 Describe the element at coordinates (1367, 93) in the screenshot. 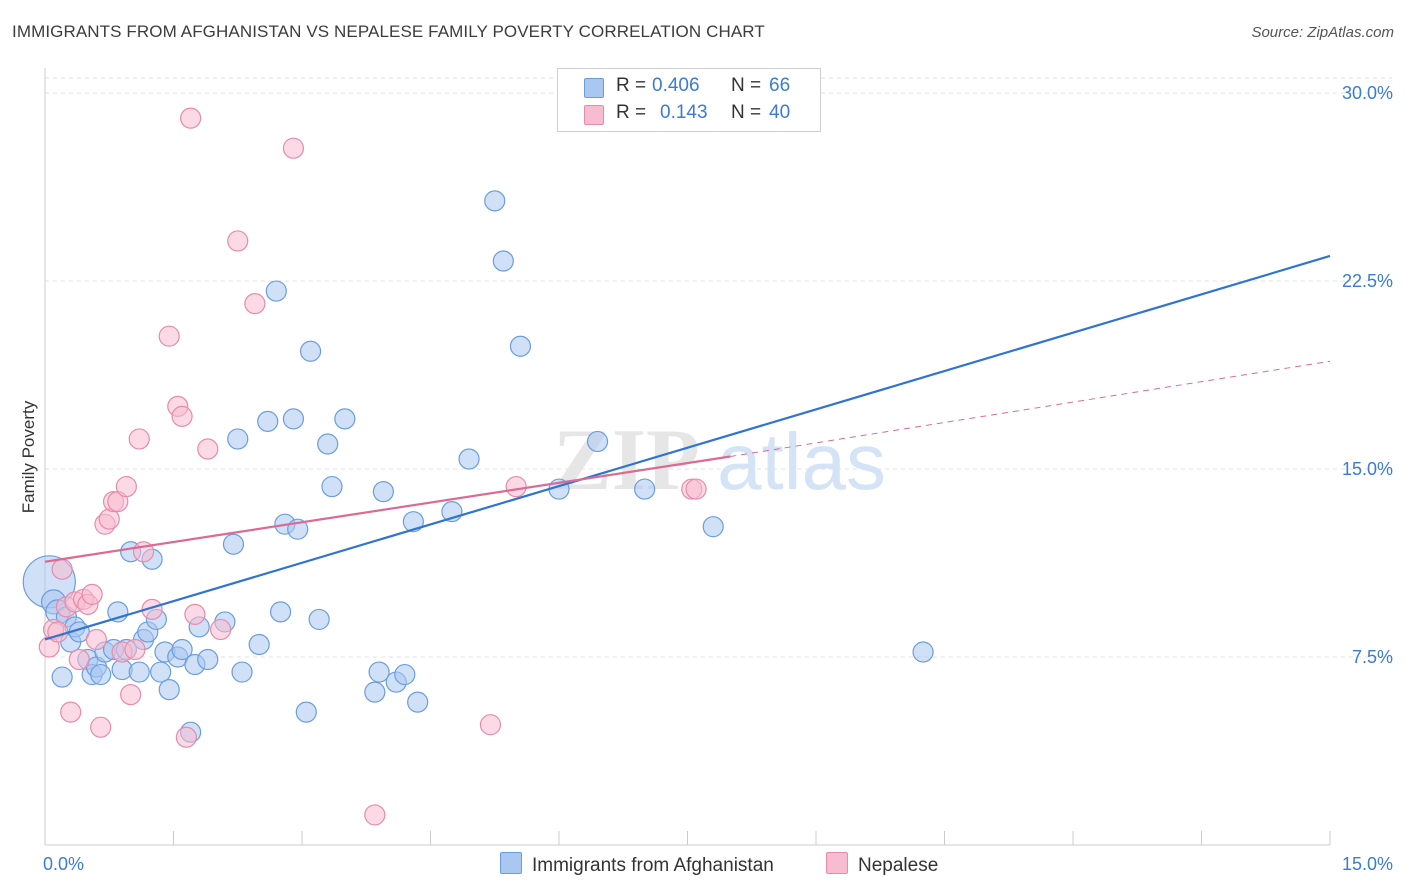

I see `y-tick-label: 30.0%` at that location.